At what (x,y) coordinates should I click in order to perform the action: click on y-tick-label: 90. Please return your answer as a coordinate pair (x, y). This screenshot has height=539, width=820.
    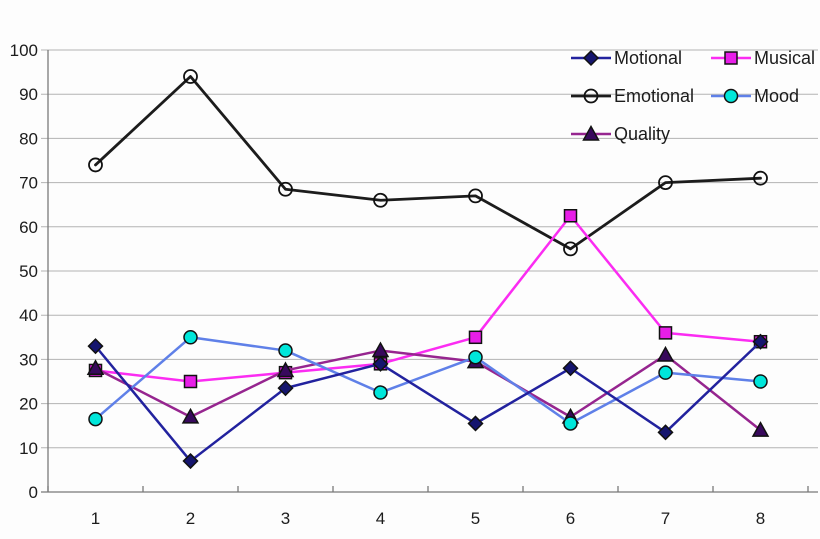
    Looking at the image, I should click on (28, 94).